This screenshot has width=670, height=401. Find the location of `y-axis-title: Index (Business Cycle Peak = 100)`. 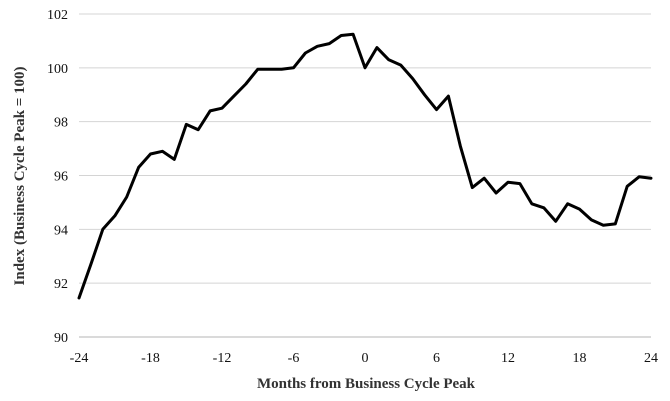

y-axis-title: Index (Business Cycle Peak = 100) is located at coordinates (20, 176).